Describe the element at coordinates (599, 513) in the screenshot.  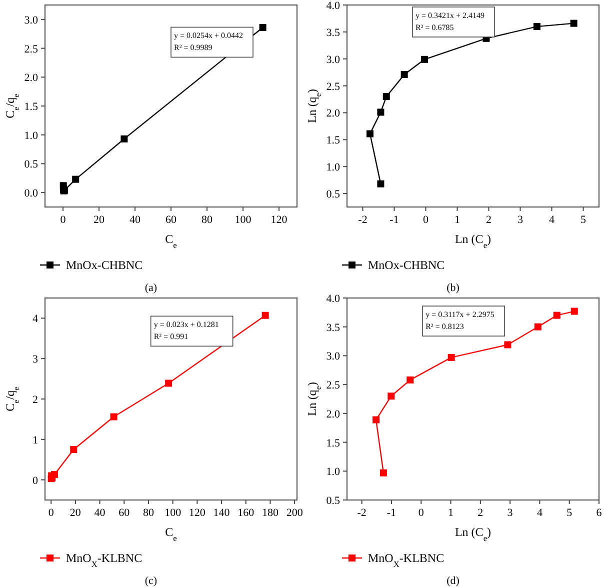
I see `x-tick-label: 6` at that location.